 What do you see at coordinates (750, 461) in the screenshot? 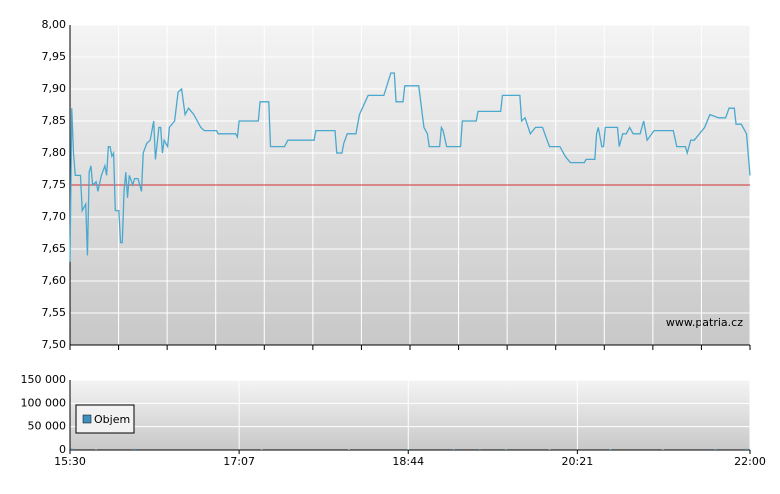
I see `x-tick-label: 22:00` at bounding box center [750, 461].